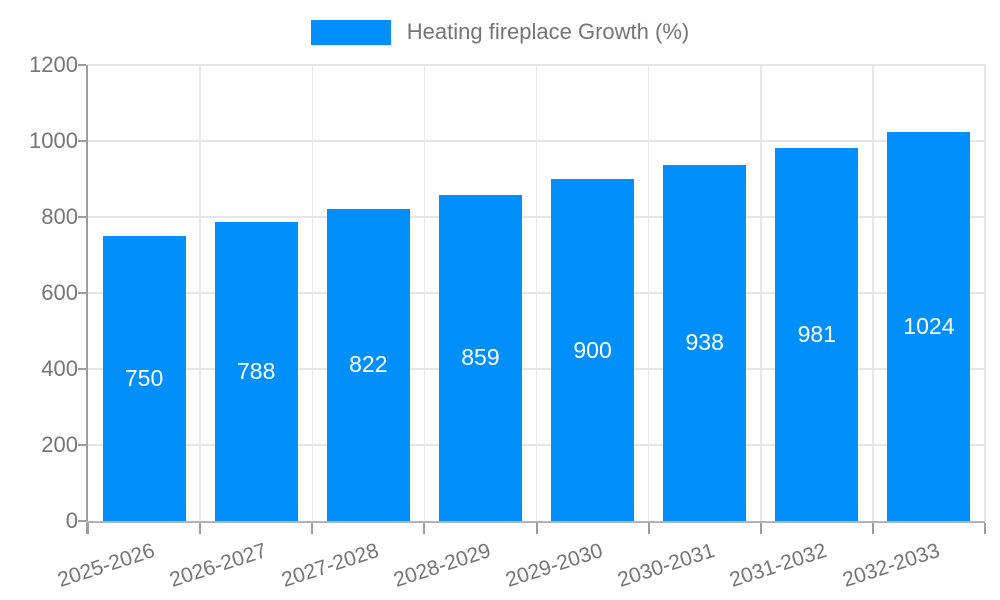 The height and width of the screenshot is (600, 1000). Describe the element at coordinates (554, 565) in the screenshot. I see `x-axis-category-label: 2029-2030` at that location.